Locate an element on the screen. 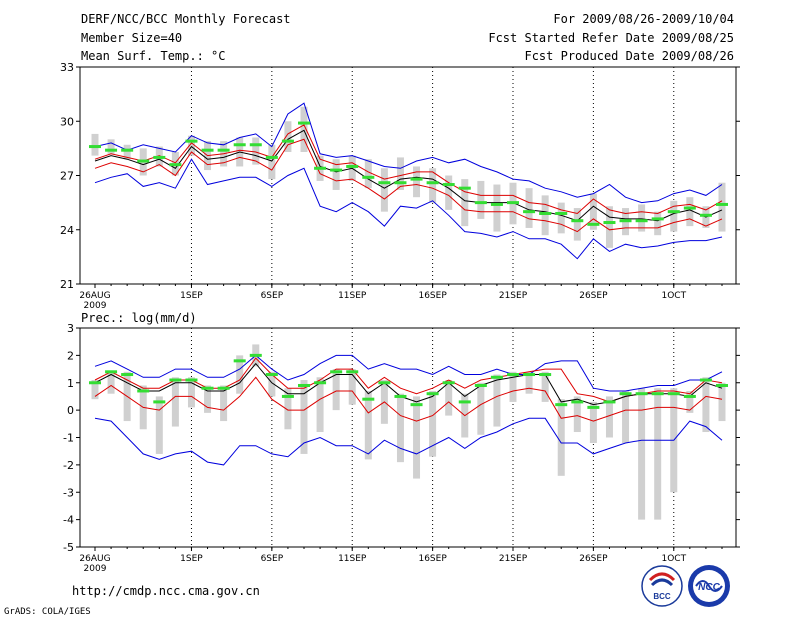  y-tick-label: 3 is located at coordinates (70, 328).